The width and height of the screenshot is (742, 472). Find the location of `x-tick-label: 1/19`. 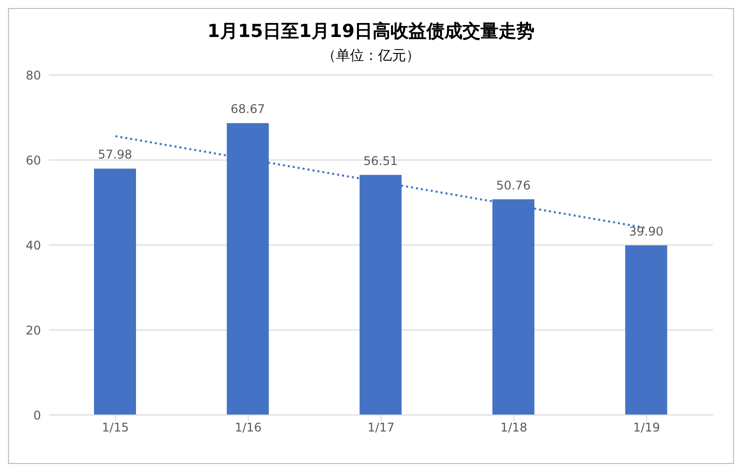

x-tick-label: 1/19 is located at coordinates (646, 427).